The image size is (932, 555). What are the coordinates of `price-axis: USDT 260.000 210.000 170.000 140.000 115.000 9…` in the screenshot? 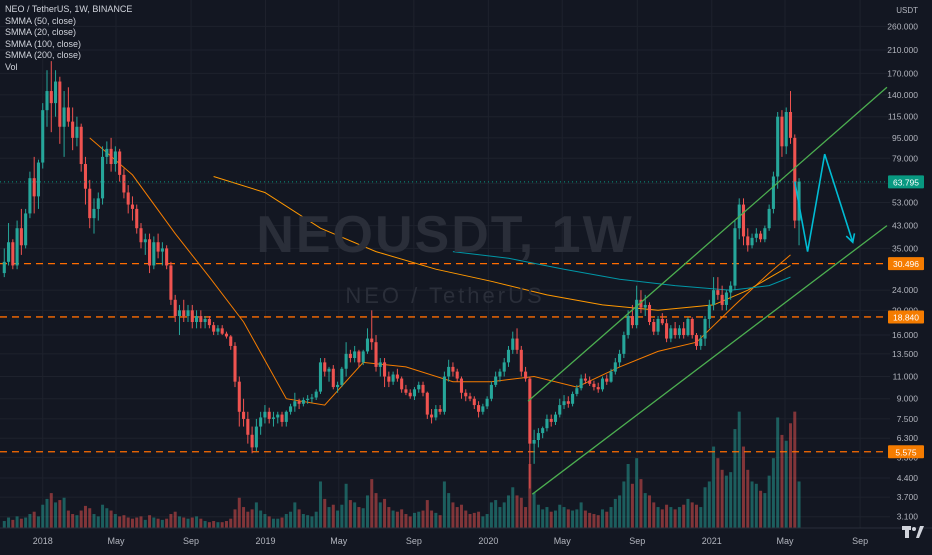 It's located at (909, 275).